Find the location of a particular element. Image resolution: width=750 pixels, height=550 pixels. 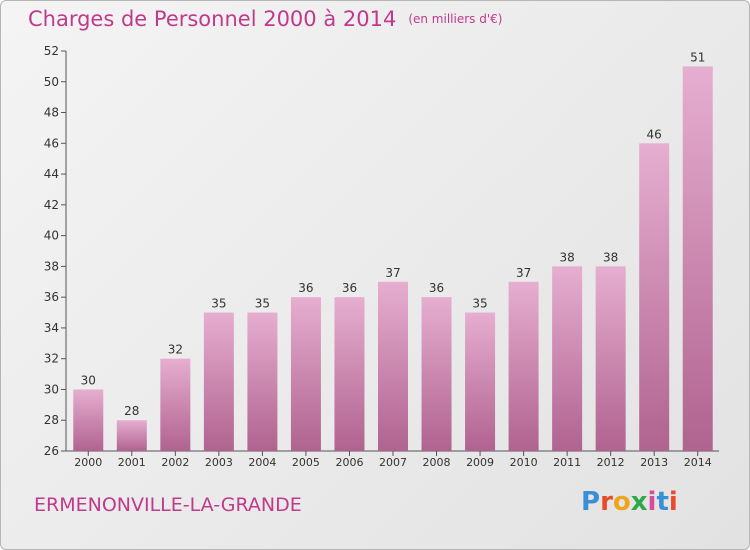

data-label: 28 is located at coordinates (131, 411).